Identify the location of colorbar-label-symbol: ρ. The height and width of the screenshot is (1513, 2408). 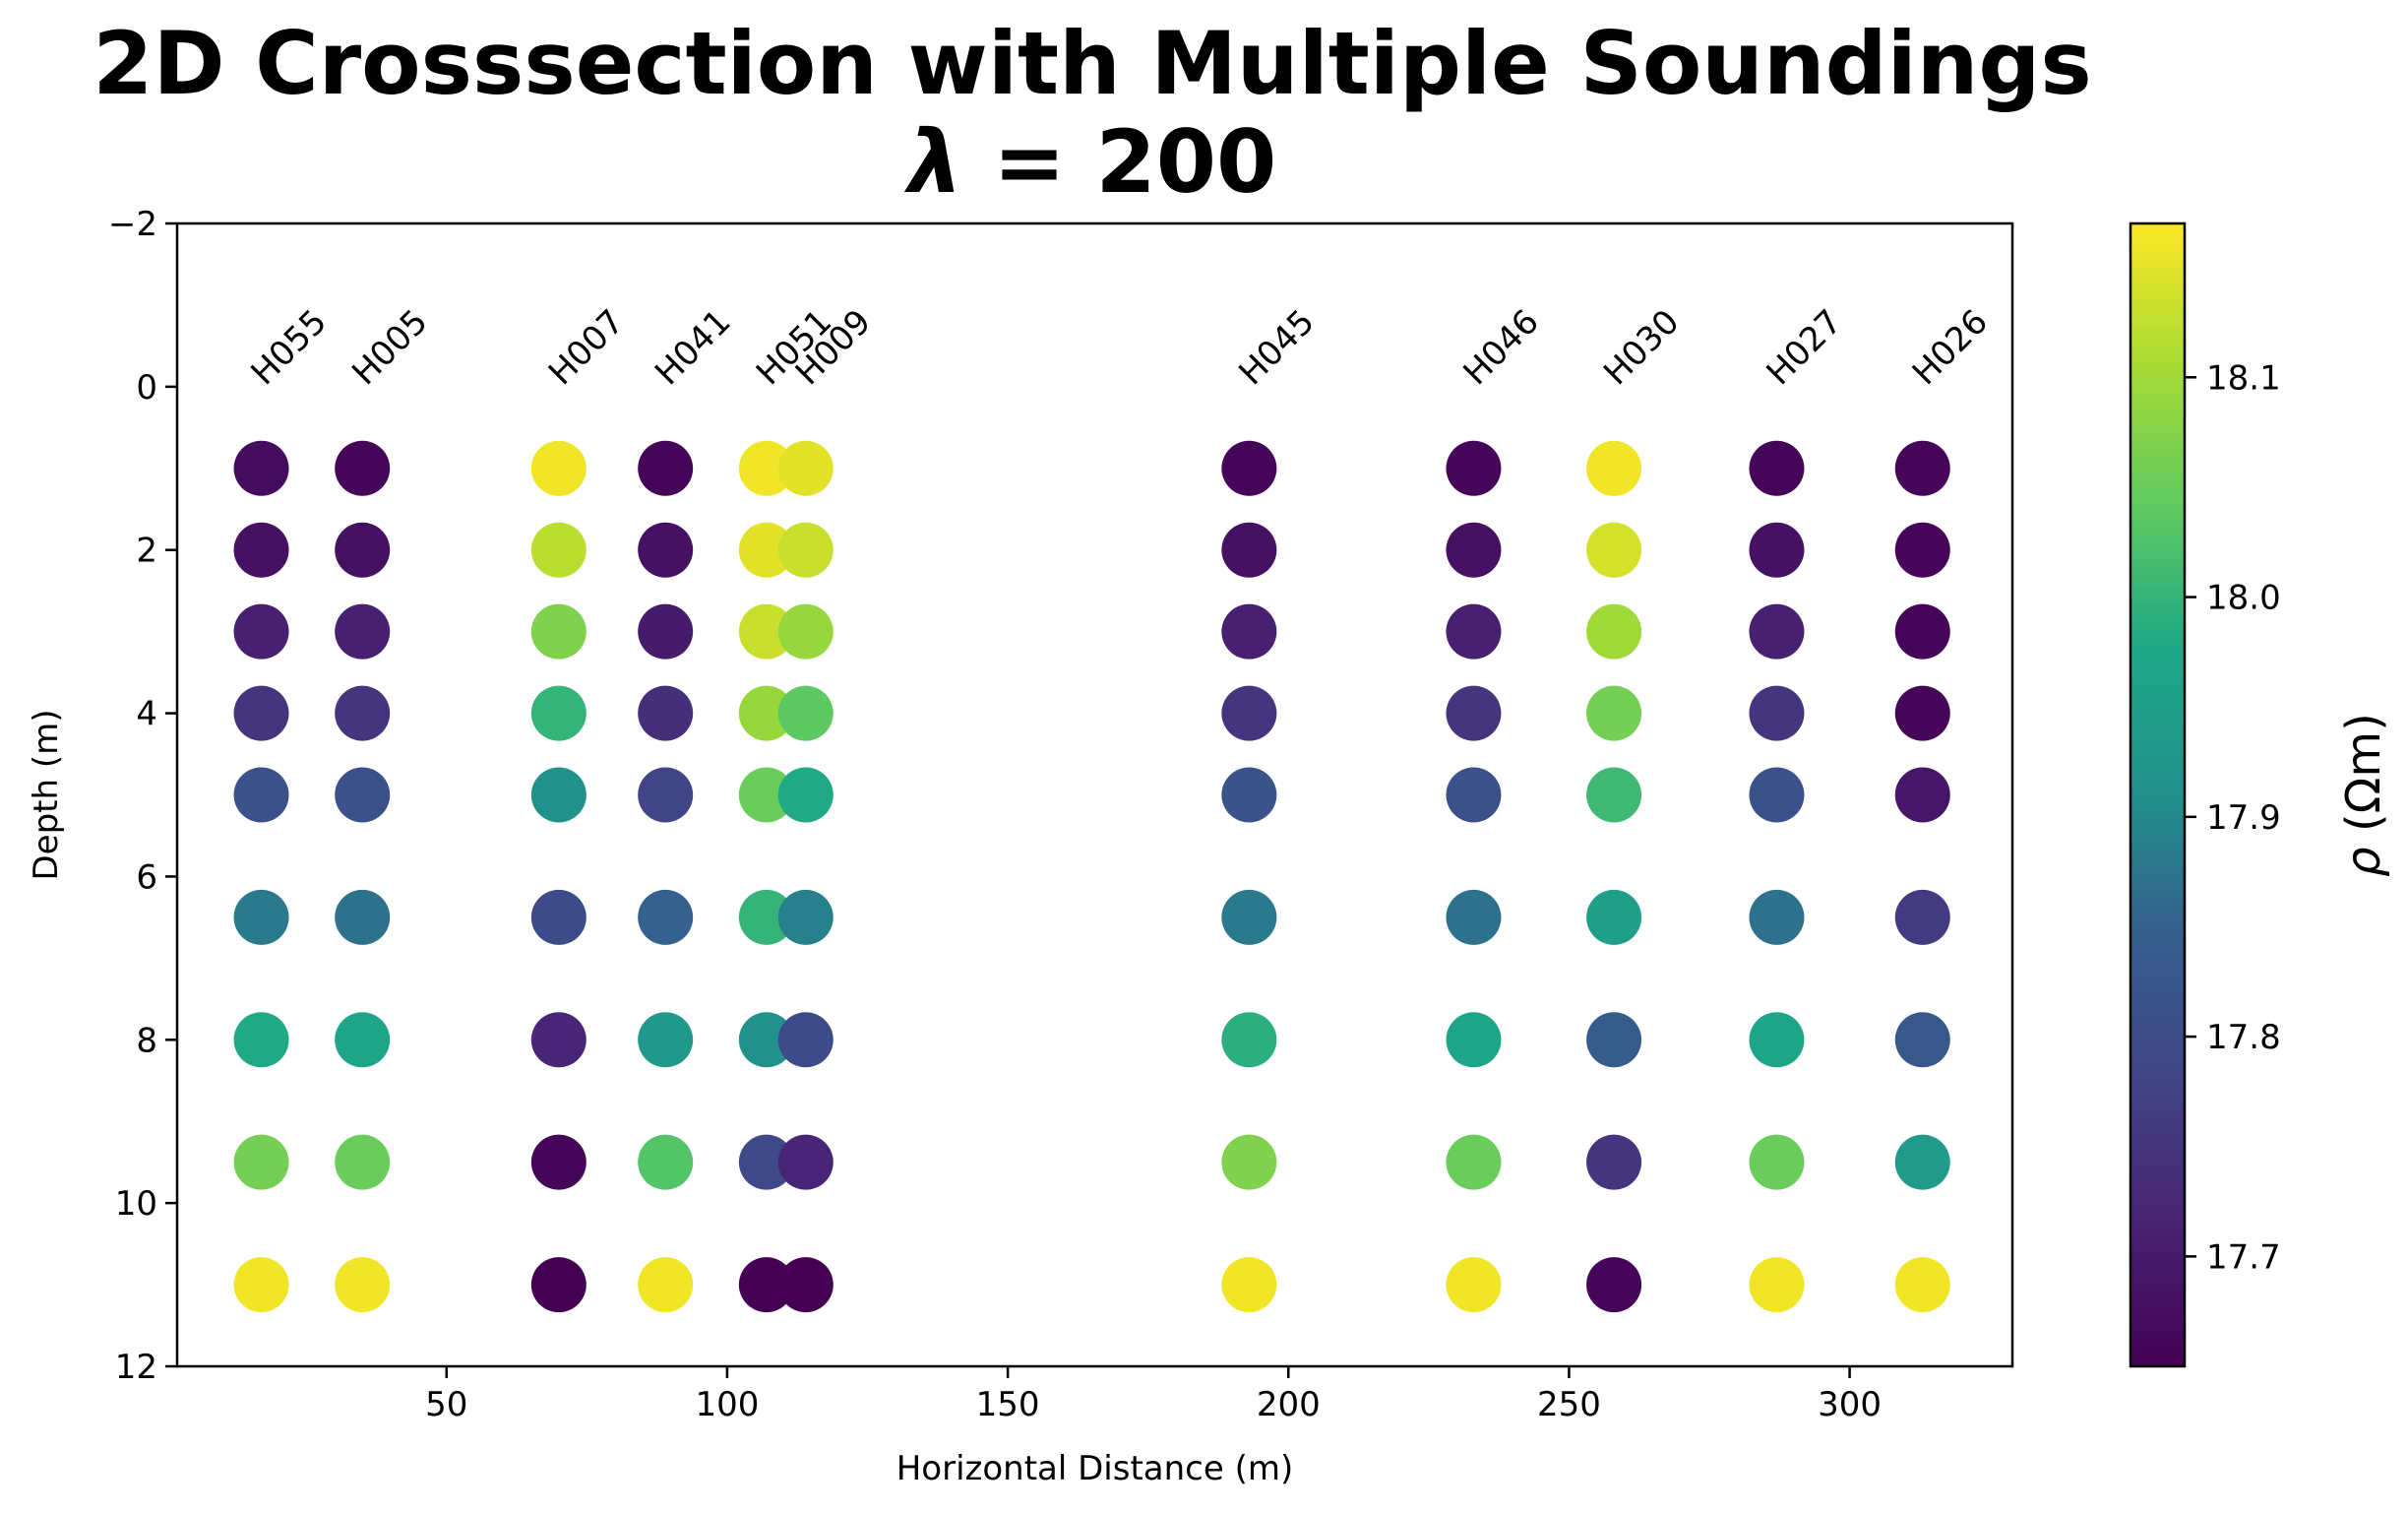
(2363, 861).